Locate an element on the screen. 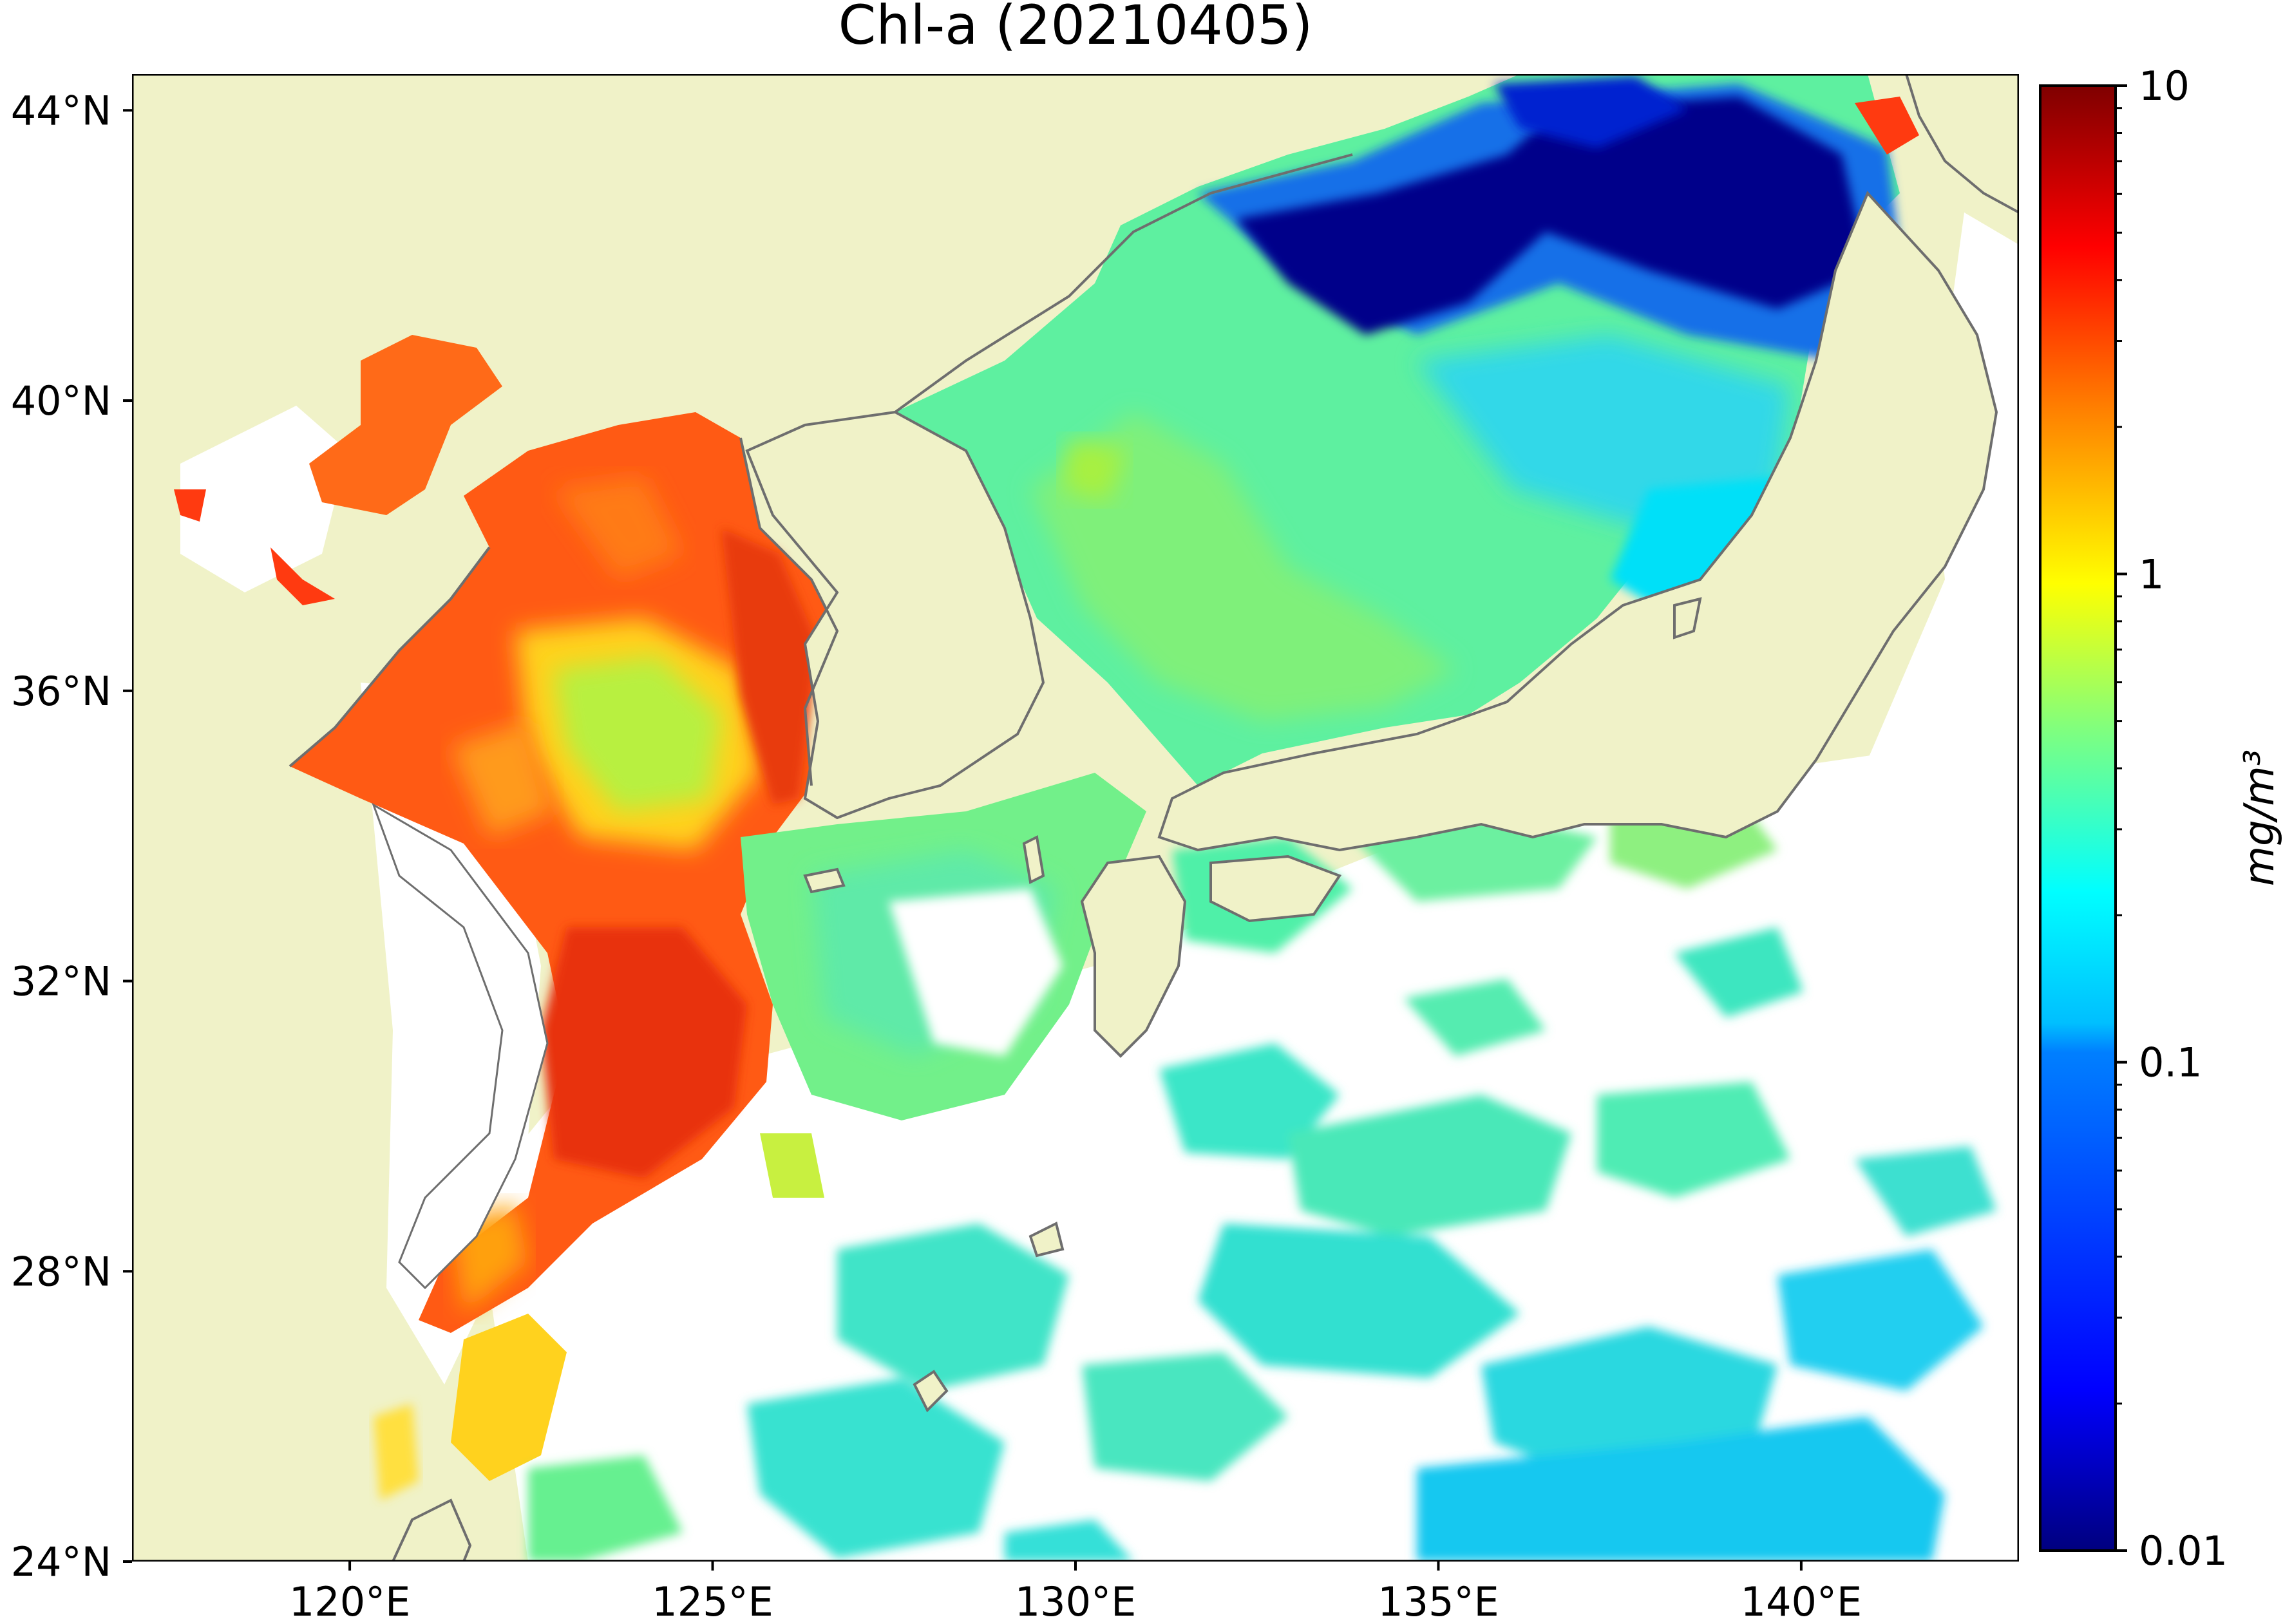 Image resolution: width=2283 pixels, height=1624 pixels. lon-tick-label: 120°E is located at coordinates (350, 1601).